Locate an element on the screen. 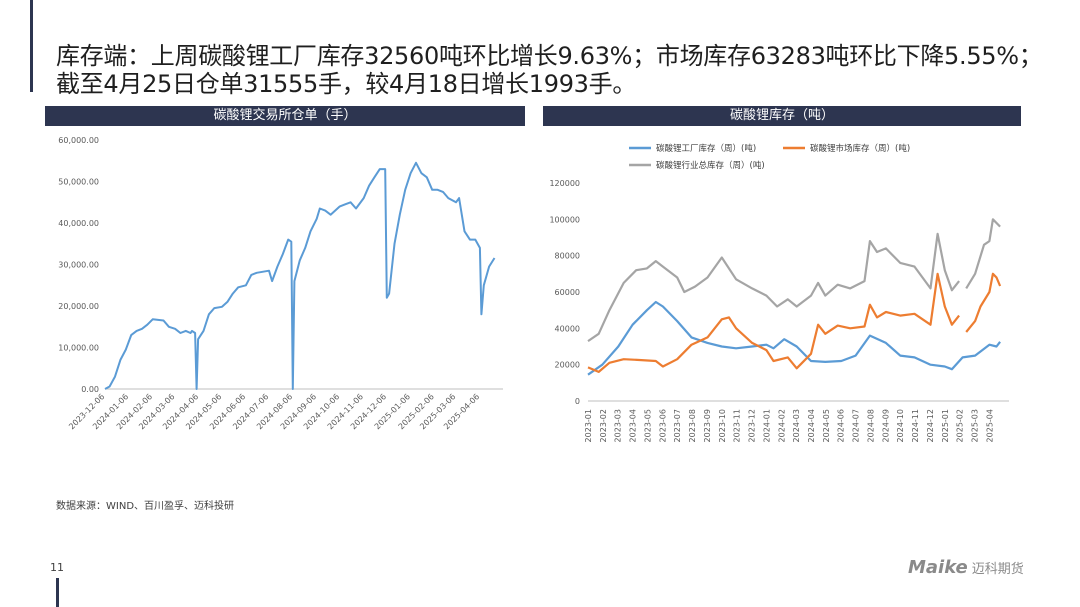 Image resolution: width=1080 pixels, height=607 pixels. legend-label: 碳酸锂行业总库存（周）(吨) is located at coordinates (710, 165).